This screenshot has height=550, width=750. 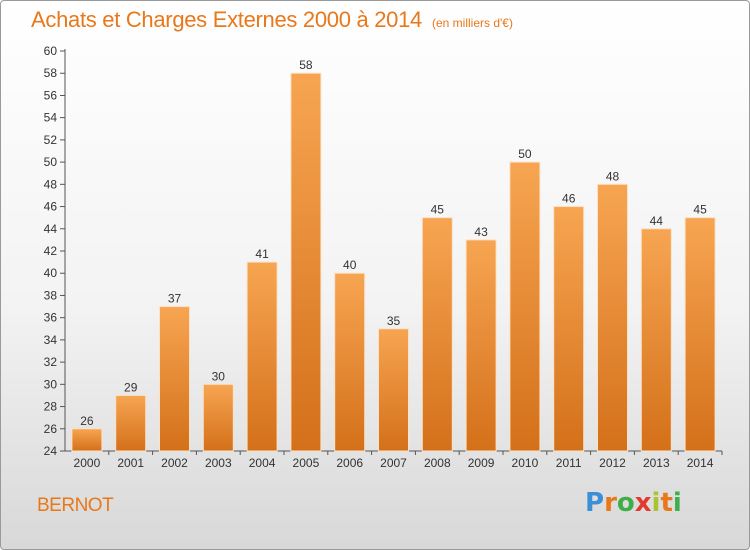 I want to click on data-label: 37, so click(x=175, y=299).